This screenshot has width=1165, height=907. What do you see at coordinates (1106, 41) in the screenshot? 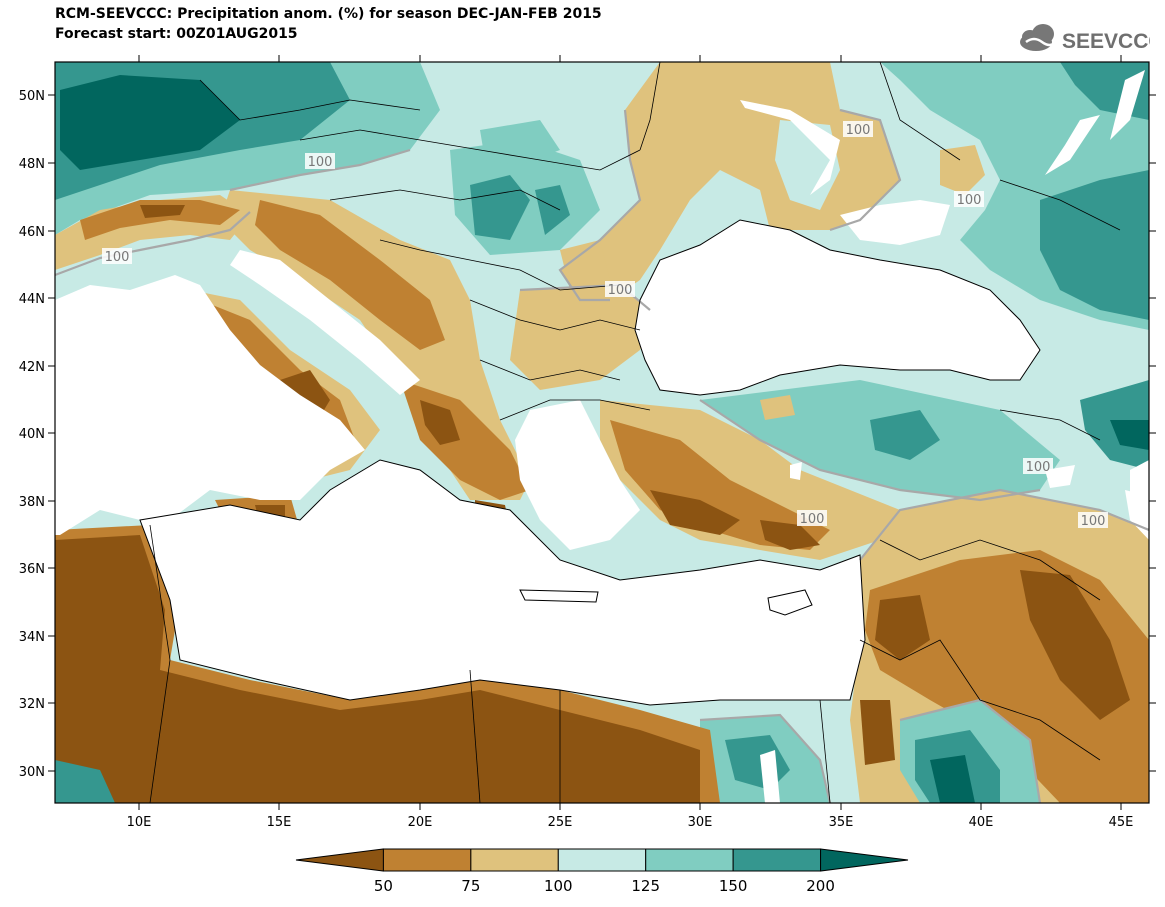
I see `logo-text: SEEVCCC` at bounding box center [1106, 41].